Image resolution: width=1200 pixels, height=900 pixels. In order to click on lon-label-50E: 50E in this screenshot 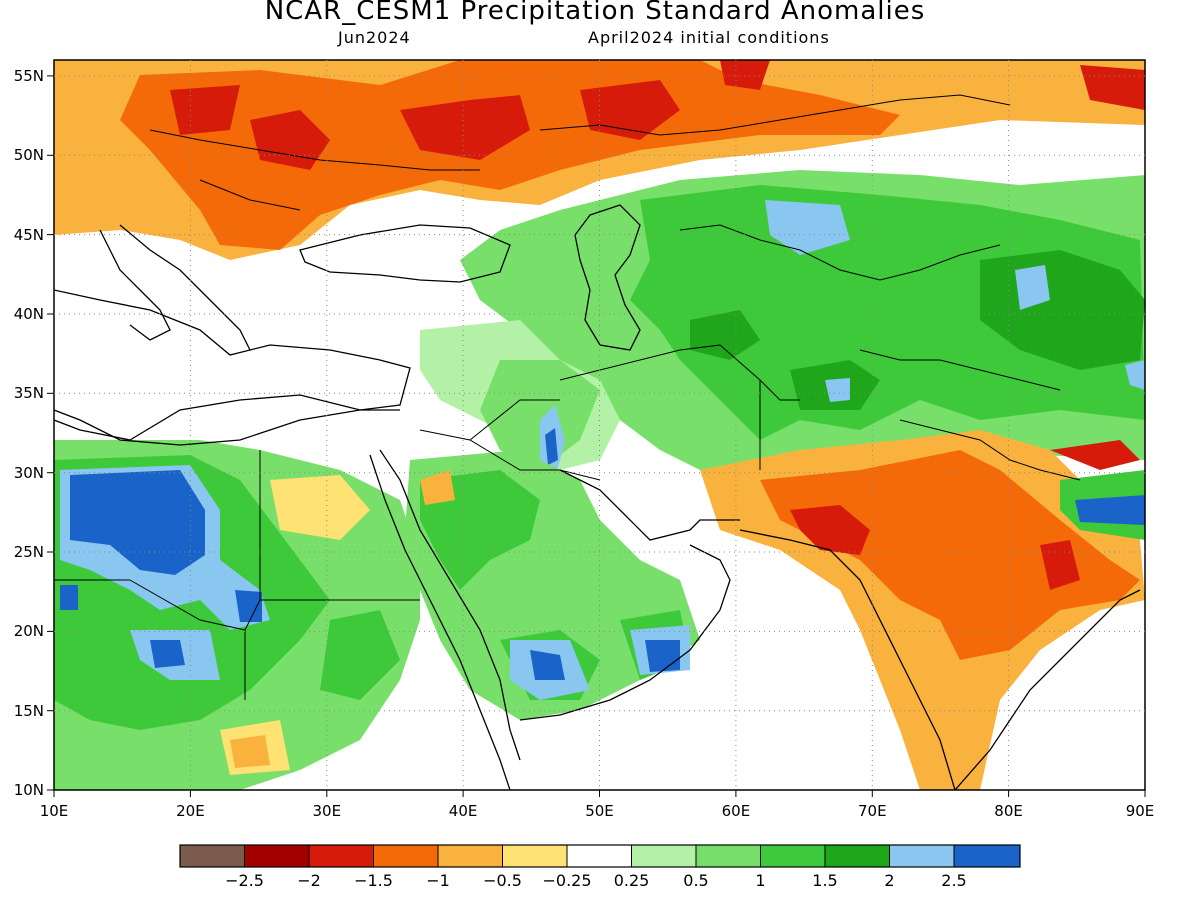, I will do `click(599, 811)`.